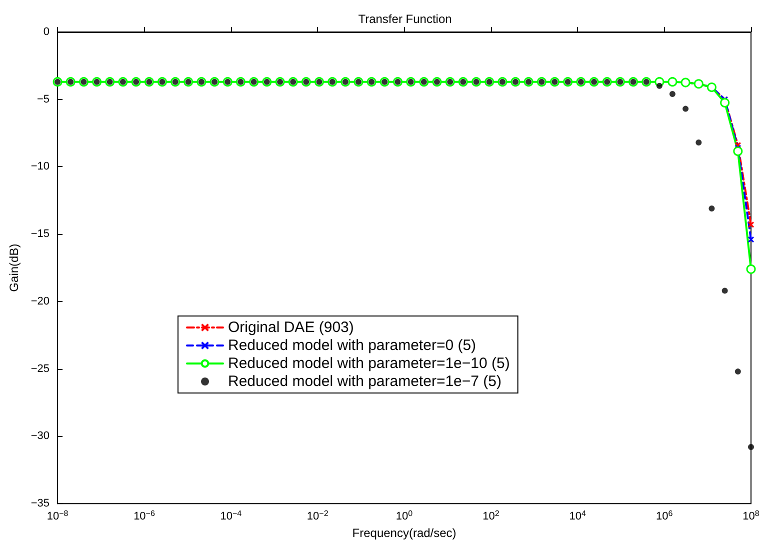  What do you see at coordinates (404, 533) in the screenshot?
I see `x-axis-title: Frequency(rad/sec)` at bounding box center [404, 533].